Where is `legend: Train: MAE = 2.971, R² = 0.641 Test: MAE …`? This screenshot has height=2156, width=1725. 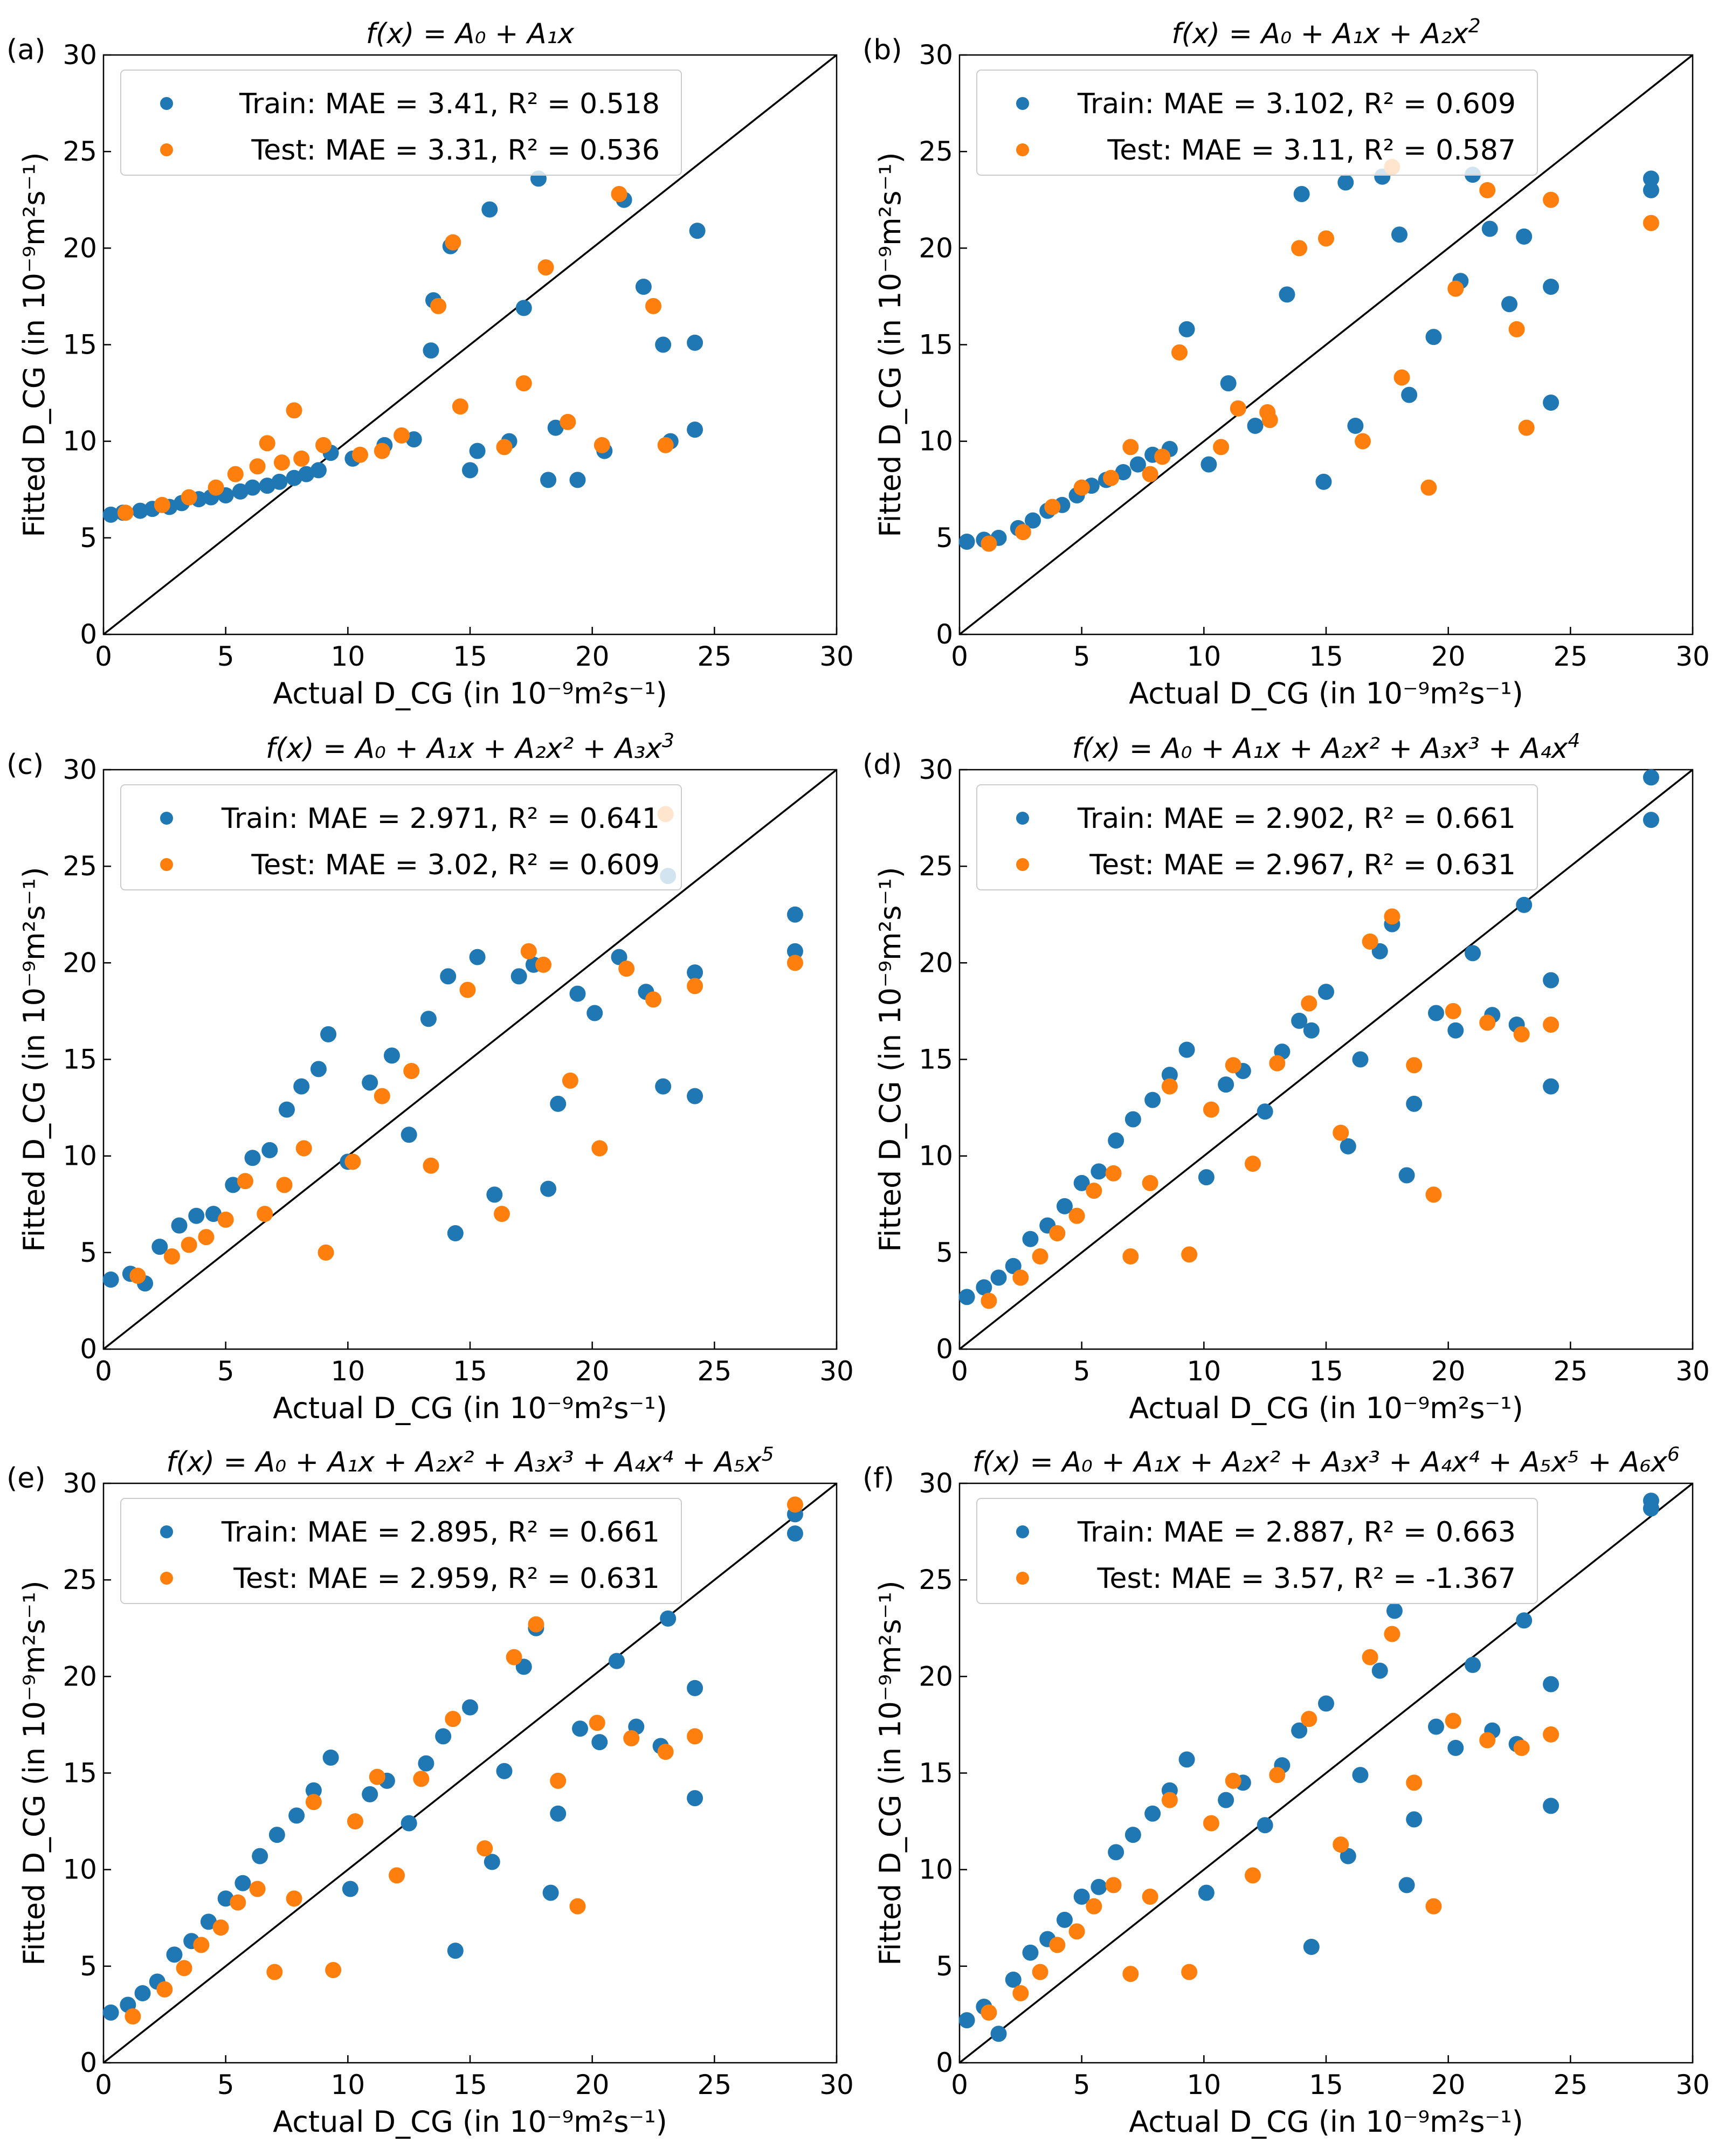 legend: Train: MAE = 2.971, R² = 0.641 Test: MAE … is located at coordinates (401, 837).